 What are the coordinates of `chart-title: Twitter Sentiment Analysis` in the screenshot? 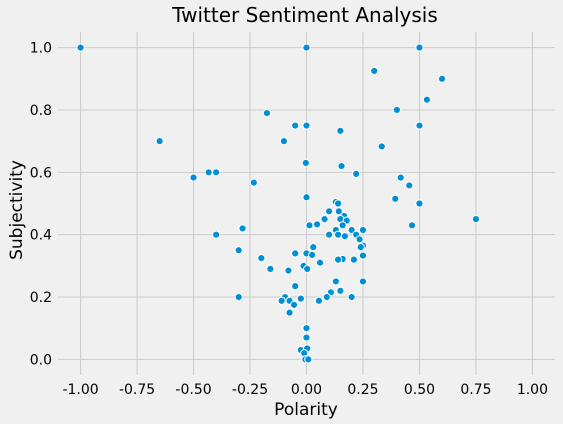 It's located at (304, 15).